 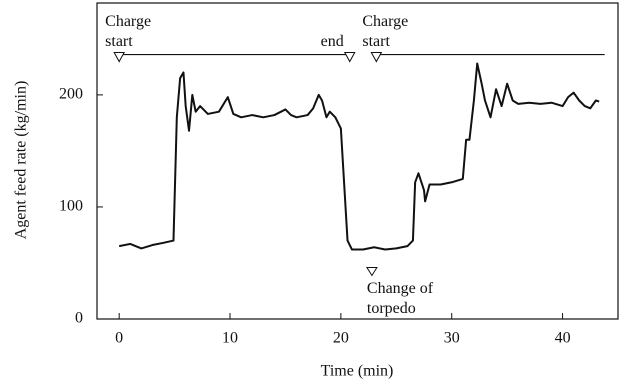 I want to click on x-tick-label: 10, so click(x=230, y=338).